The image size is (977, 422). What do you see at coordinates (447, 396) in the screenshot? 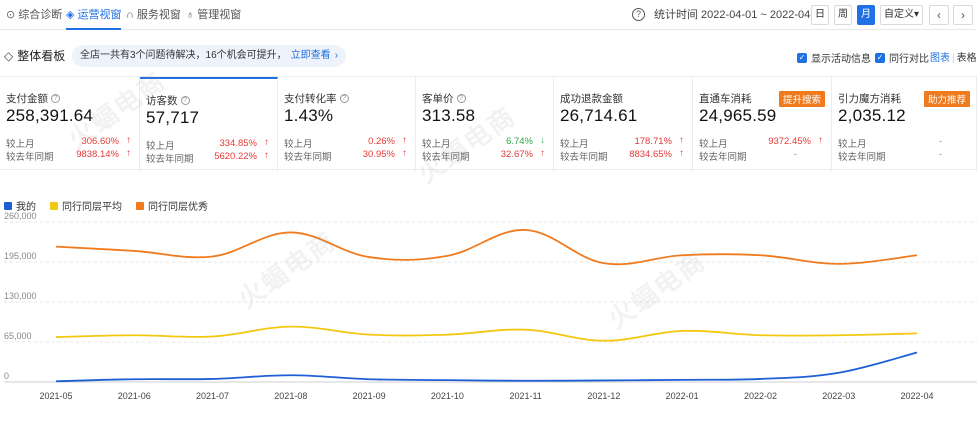
I see `x-tick-label: 2021-10` at bounding box center [447, 396].